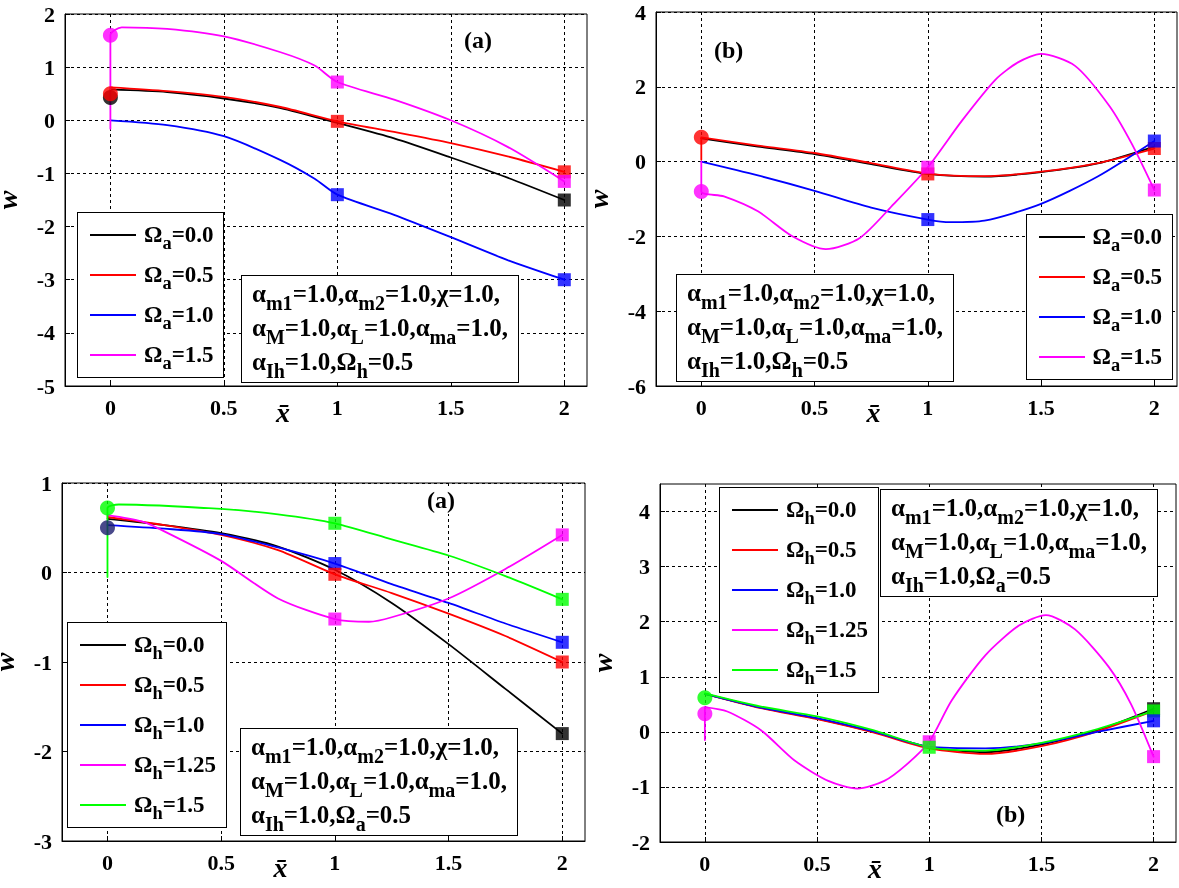 The height and width of the screenshot is (888, 1179). I want to click on y-tick-label: -5, so click(45, 386).